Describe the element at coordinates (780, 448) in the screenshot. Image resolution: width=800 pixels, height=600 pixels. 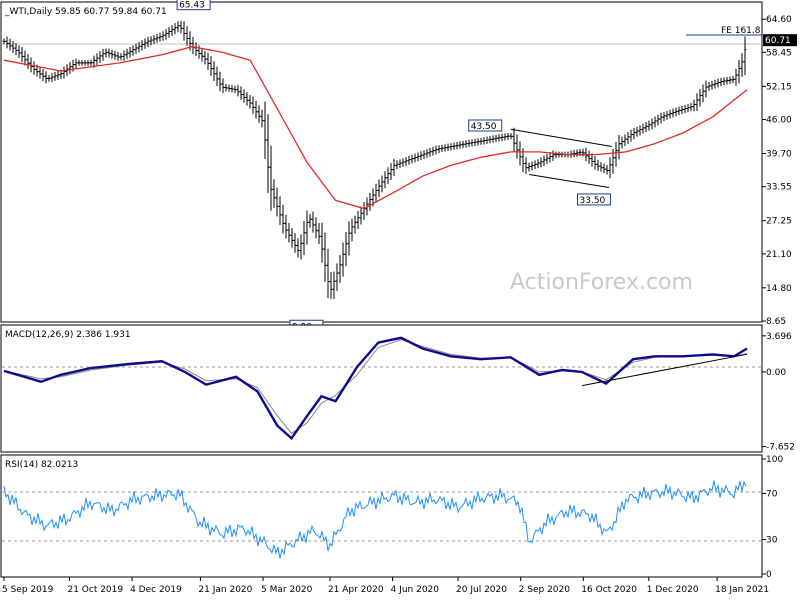
I see `macd-tick-label: -7.652` at that location.